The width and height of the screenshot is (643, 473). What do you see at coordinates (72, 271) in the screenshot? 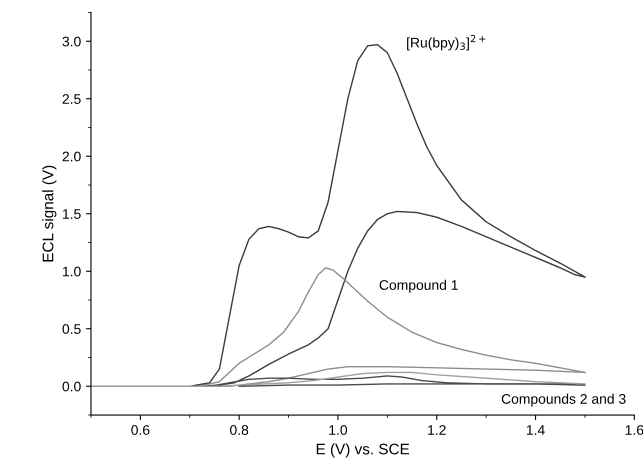
I see `y-tick-label: 1.0` at bounding box center [72, 271].